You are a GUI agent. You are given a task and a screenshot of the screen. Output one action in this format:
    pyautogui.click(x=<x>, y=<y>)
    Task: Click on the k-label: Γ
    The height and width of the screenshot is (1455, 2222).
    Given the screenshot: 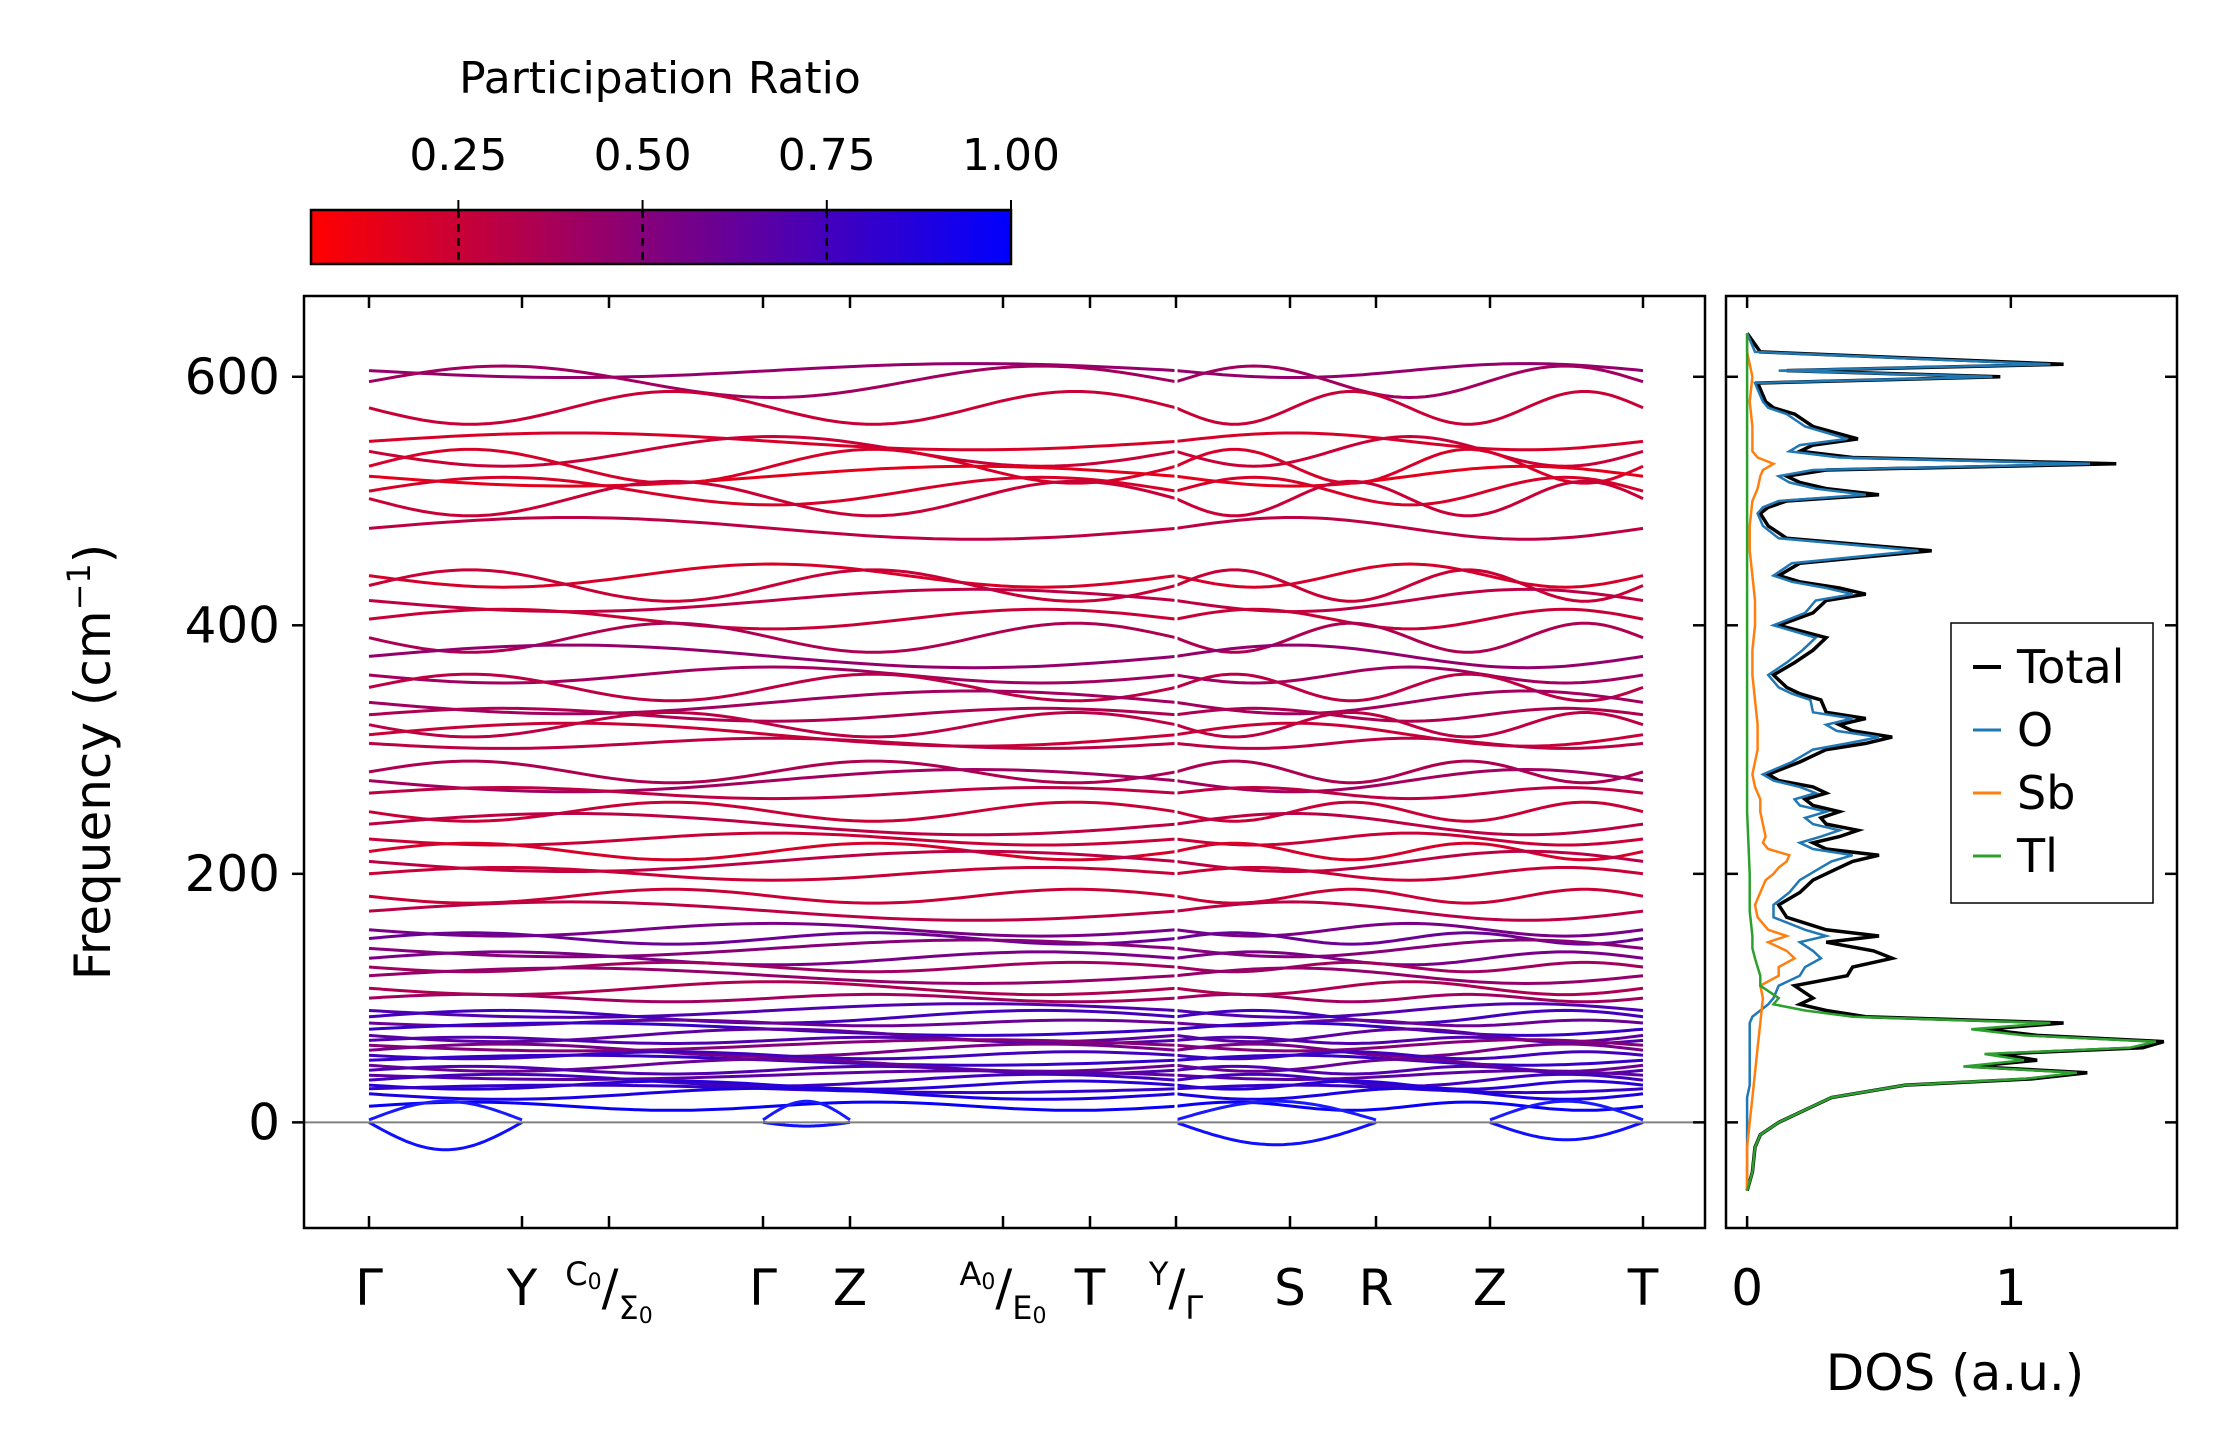 What is the action you would take?
    pyautogui.click(x=369, y=1288)
    